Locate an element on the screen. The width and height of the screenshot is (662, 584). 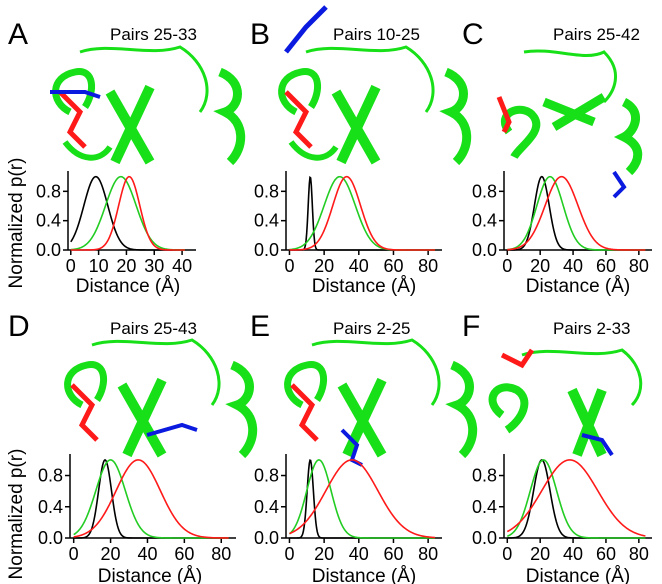
x-tick-label-c-4: 80 is located at coordinates (639, 266).